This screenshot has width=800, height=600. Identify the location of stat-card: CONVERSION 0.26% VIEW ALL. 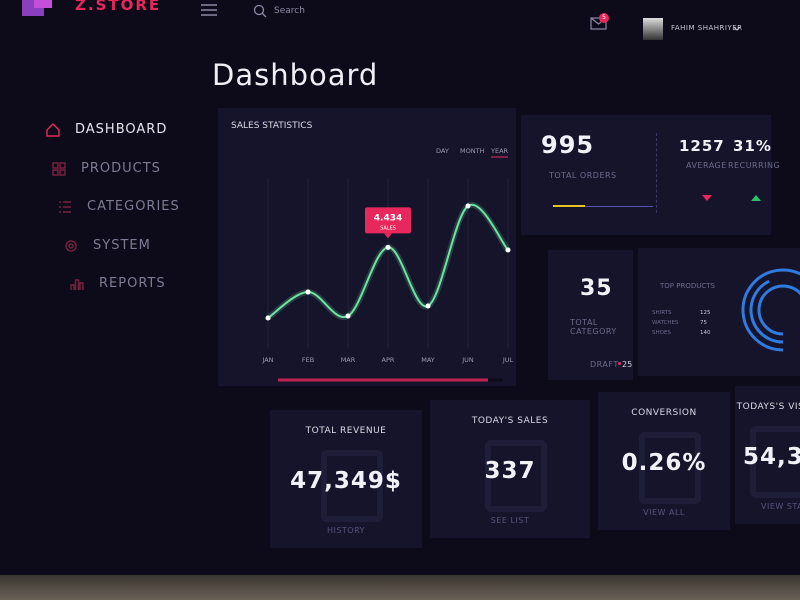
(664, 461).